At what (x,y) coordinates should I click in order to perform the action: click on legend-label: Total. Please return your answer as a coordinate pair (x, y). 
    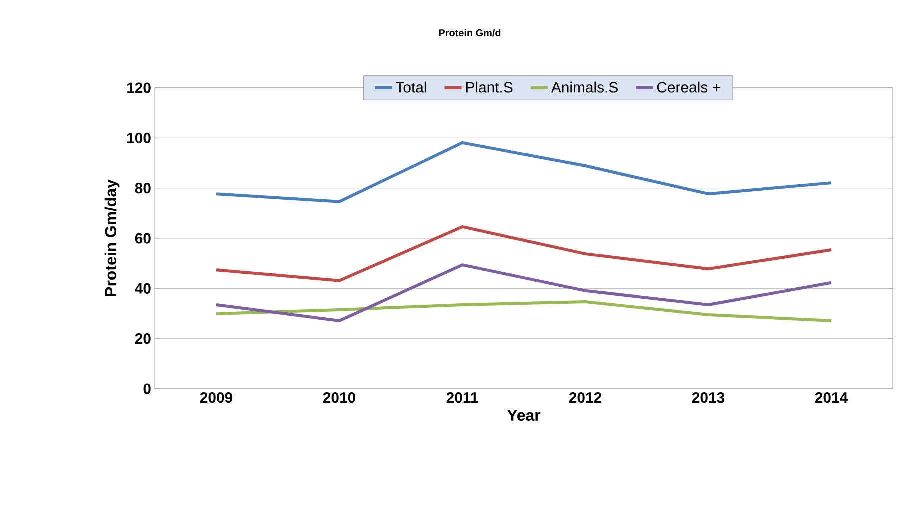
    Looking at the image, I should click on (411, 87).